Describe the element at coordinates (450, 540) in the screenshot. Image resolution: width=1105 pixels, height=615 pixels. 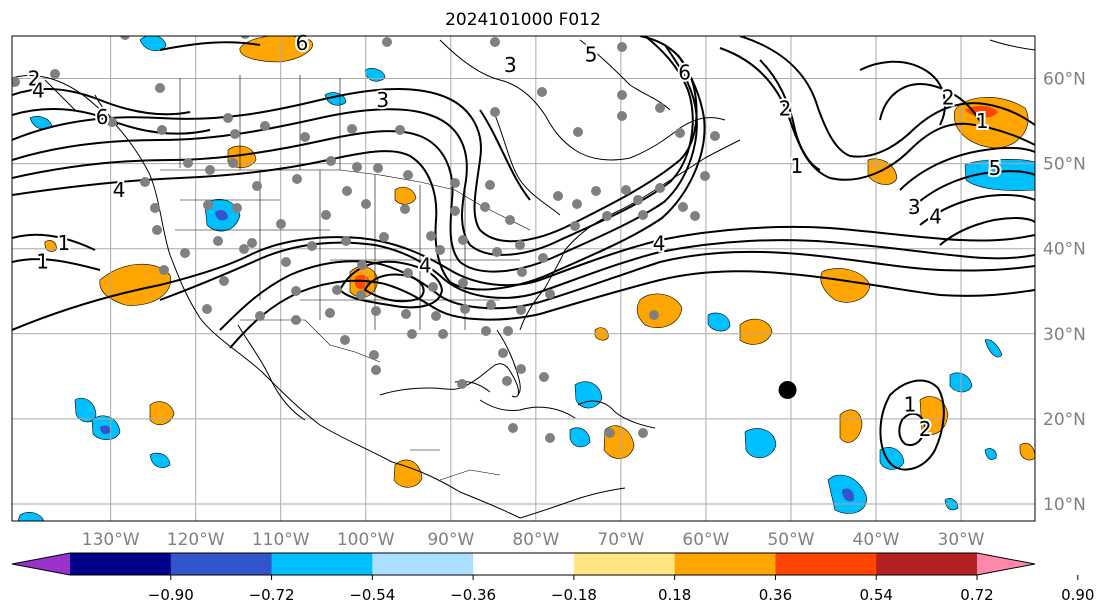
I see `lon-tick-label: 90°W` at that location.